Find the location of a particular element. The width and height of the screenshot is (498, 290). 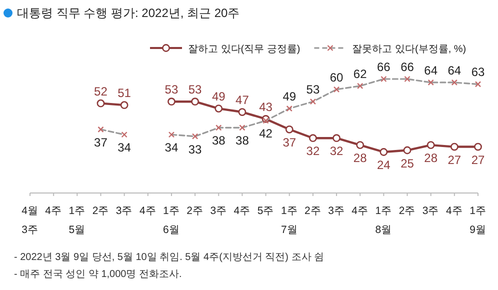

x-tick-label: 1주 6월 is located at coordinates (171, 220).